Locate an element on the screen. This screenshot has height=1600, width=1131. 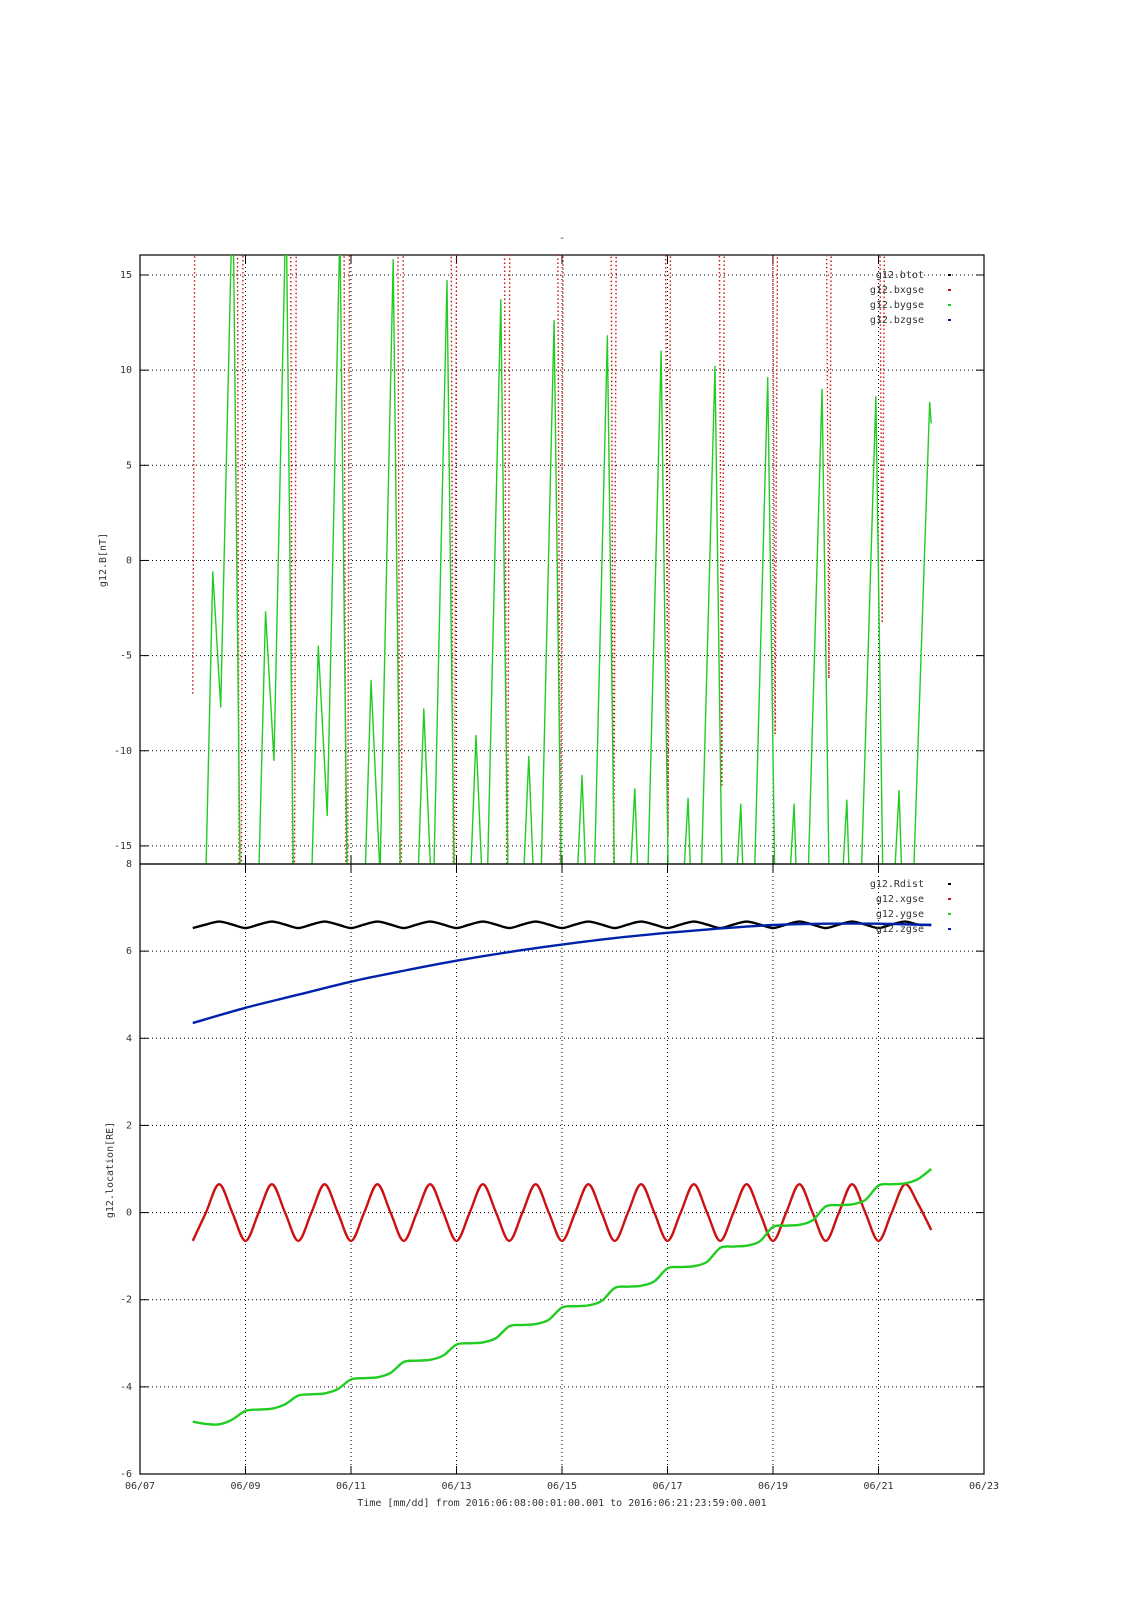
x-tick-label: 06/15 is located at coordinates (562, 1486).